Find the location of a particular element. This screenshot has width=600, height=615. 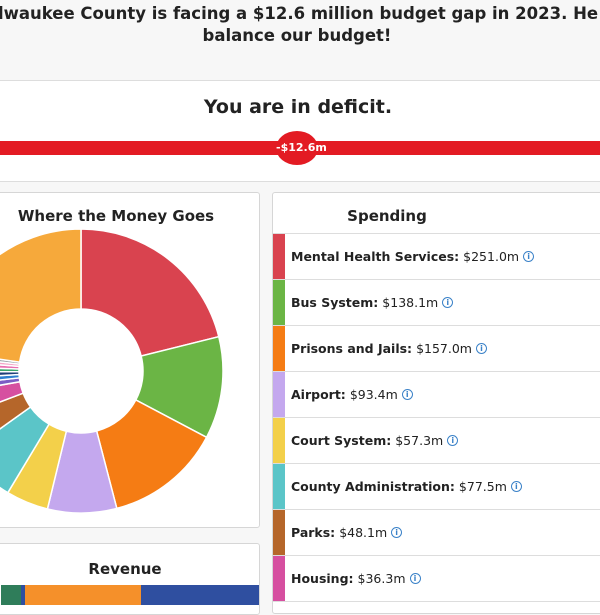

item-name: Prisons and Jails: is located at coordinates (352, 348).